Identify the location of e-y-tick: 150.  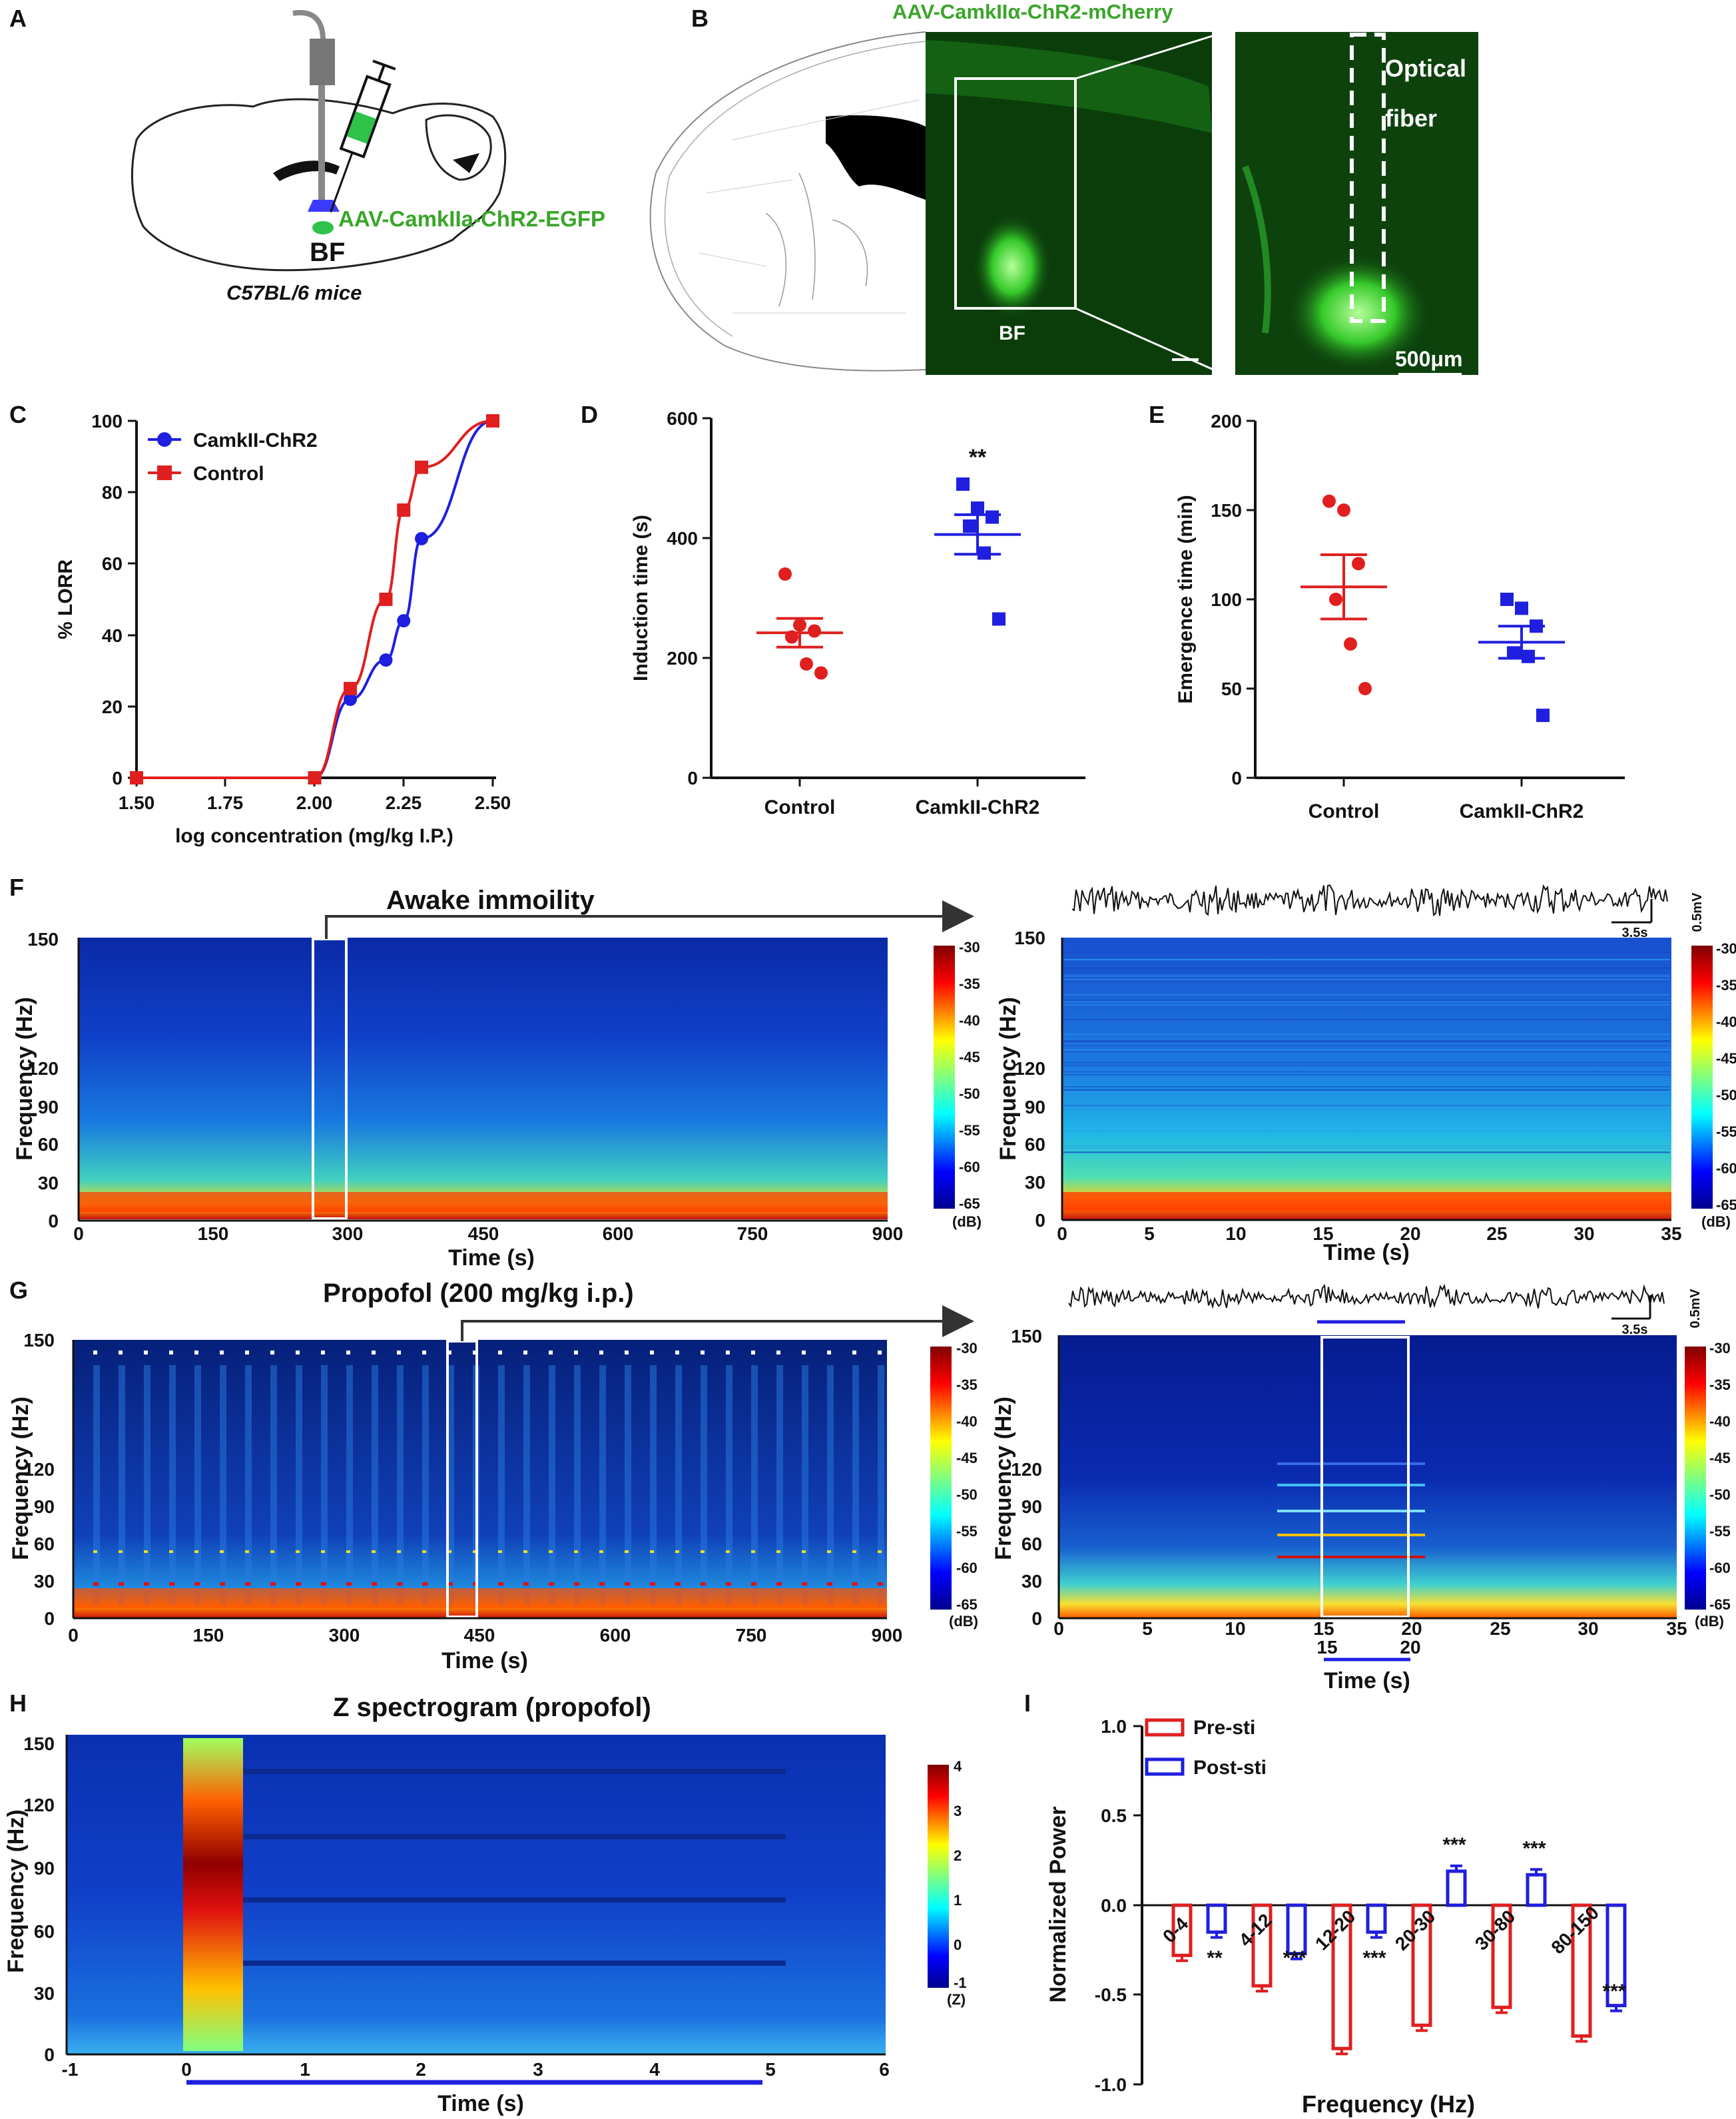
(1226, 511).